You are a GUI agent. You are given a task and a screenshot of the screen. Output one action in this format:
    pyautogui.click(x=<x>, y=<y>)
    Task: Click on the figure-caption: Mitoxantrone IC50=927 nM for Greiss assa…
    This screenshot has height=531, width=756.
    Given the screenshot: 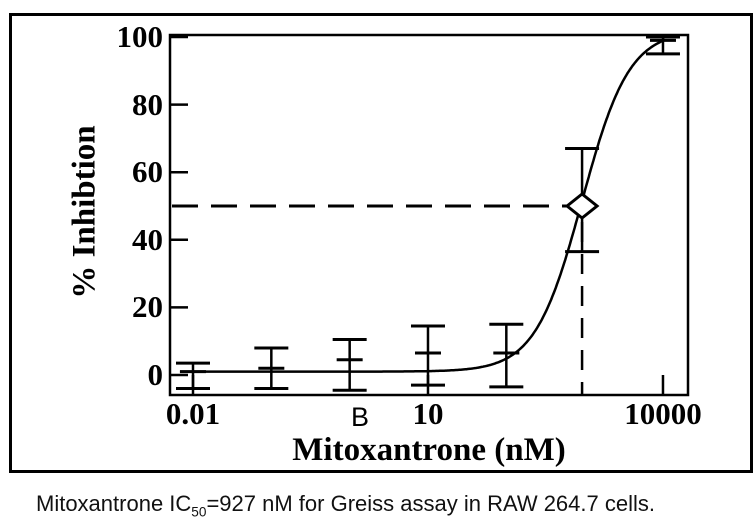 What is the action you would take?
    pyautogui.click(x=345, y=505)
    